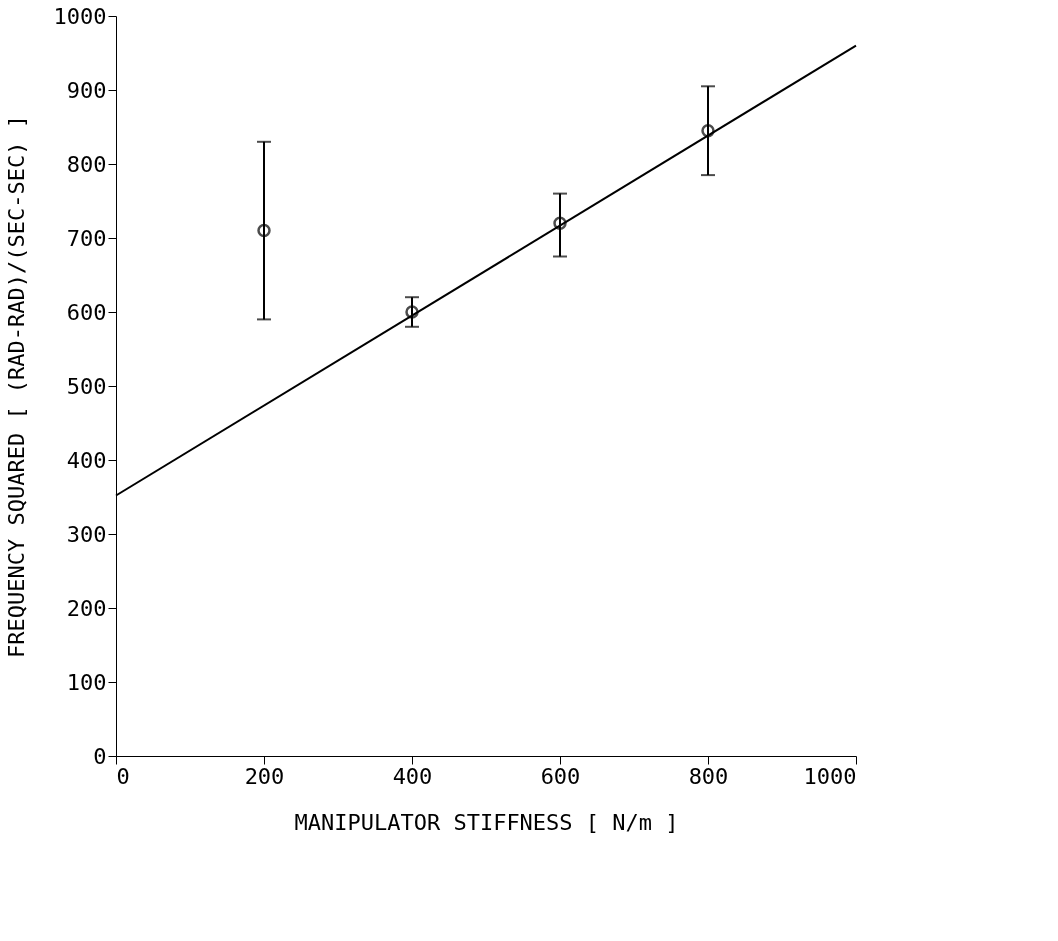 The height and width of the screenshot is (941, 1058). What do you see at coordinates (708, 776) in the screenshot?
I see `x-tick-label: 800` at bounding box center [708, 776].